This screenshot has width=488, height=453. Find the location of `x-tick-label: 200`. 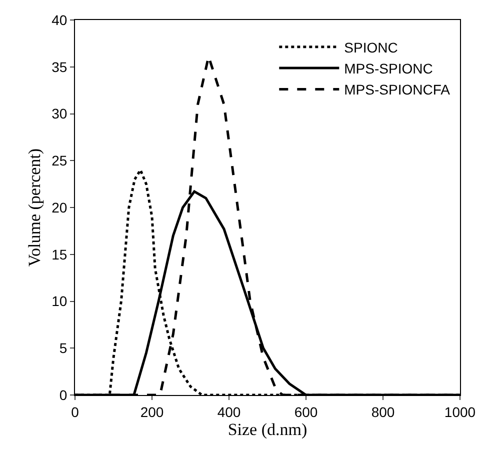

x-tick-label: 200 is located at coordinates (152, 412).